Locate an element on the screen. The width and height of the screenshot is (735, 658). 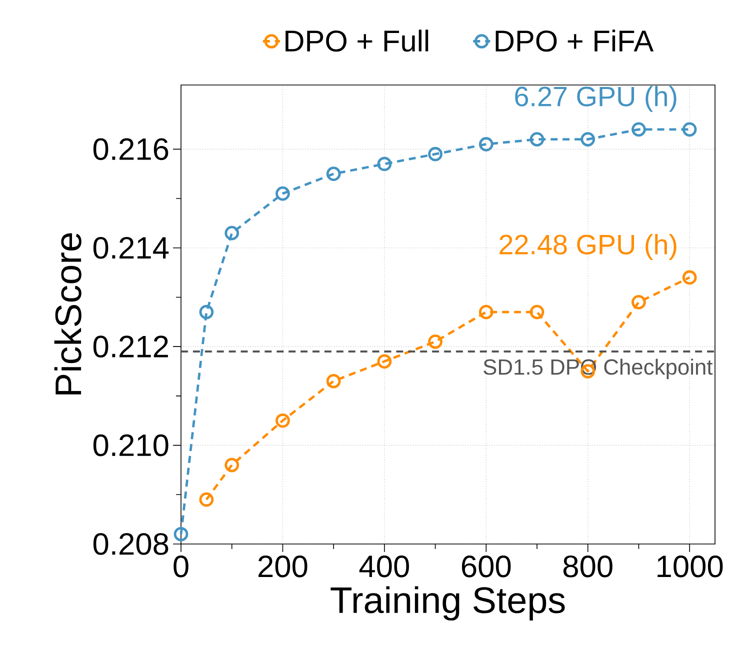
x-tick-label: 600 is located at coordinates (486, 566).